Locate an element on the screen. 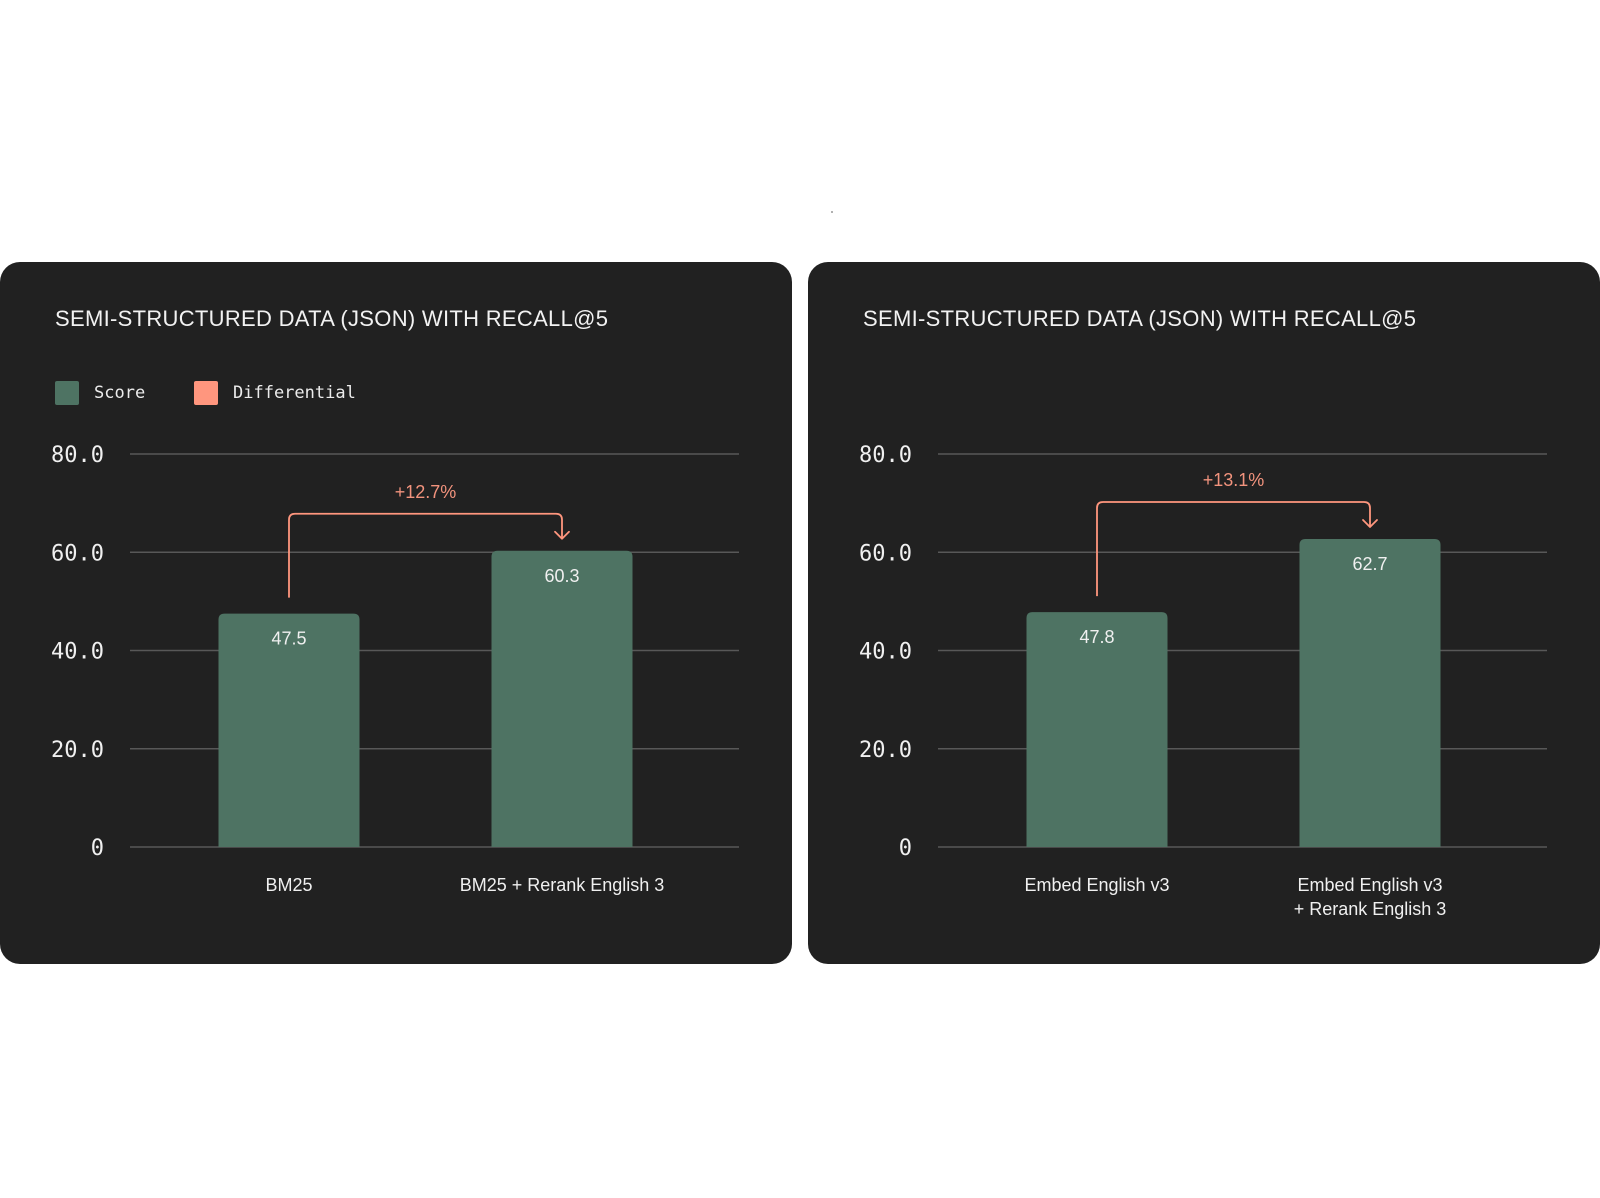 This screenshot has width=1600, height=1198. bar-value-label: 47.8 is located at coordinates (1096, 637).